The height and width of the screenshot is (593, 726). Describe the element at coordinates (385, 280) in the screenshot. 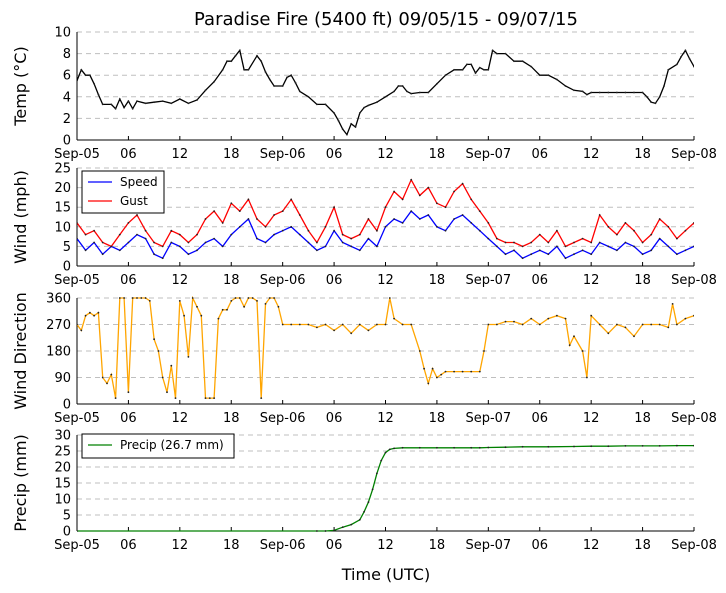

I see `wind-x-tick-label: 12` at that location.